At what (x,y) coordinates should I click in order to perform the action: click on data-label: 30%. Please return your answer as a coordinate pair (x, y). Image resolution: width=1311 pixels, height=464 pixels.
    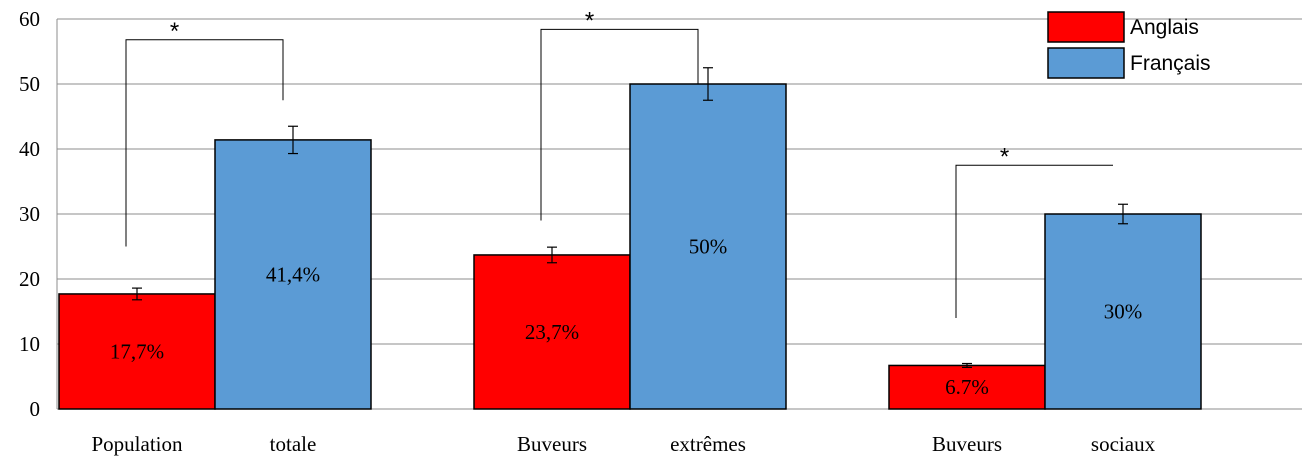
    Looking at the image, I should click on (1123, 312).